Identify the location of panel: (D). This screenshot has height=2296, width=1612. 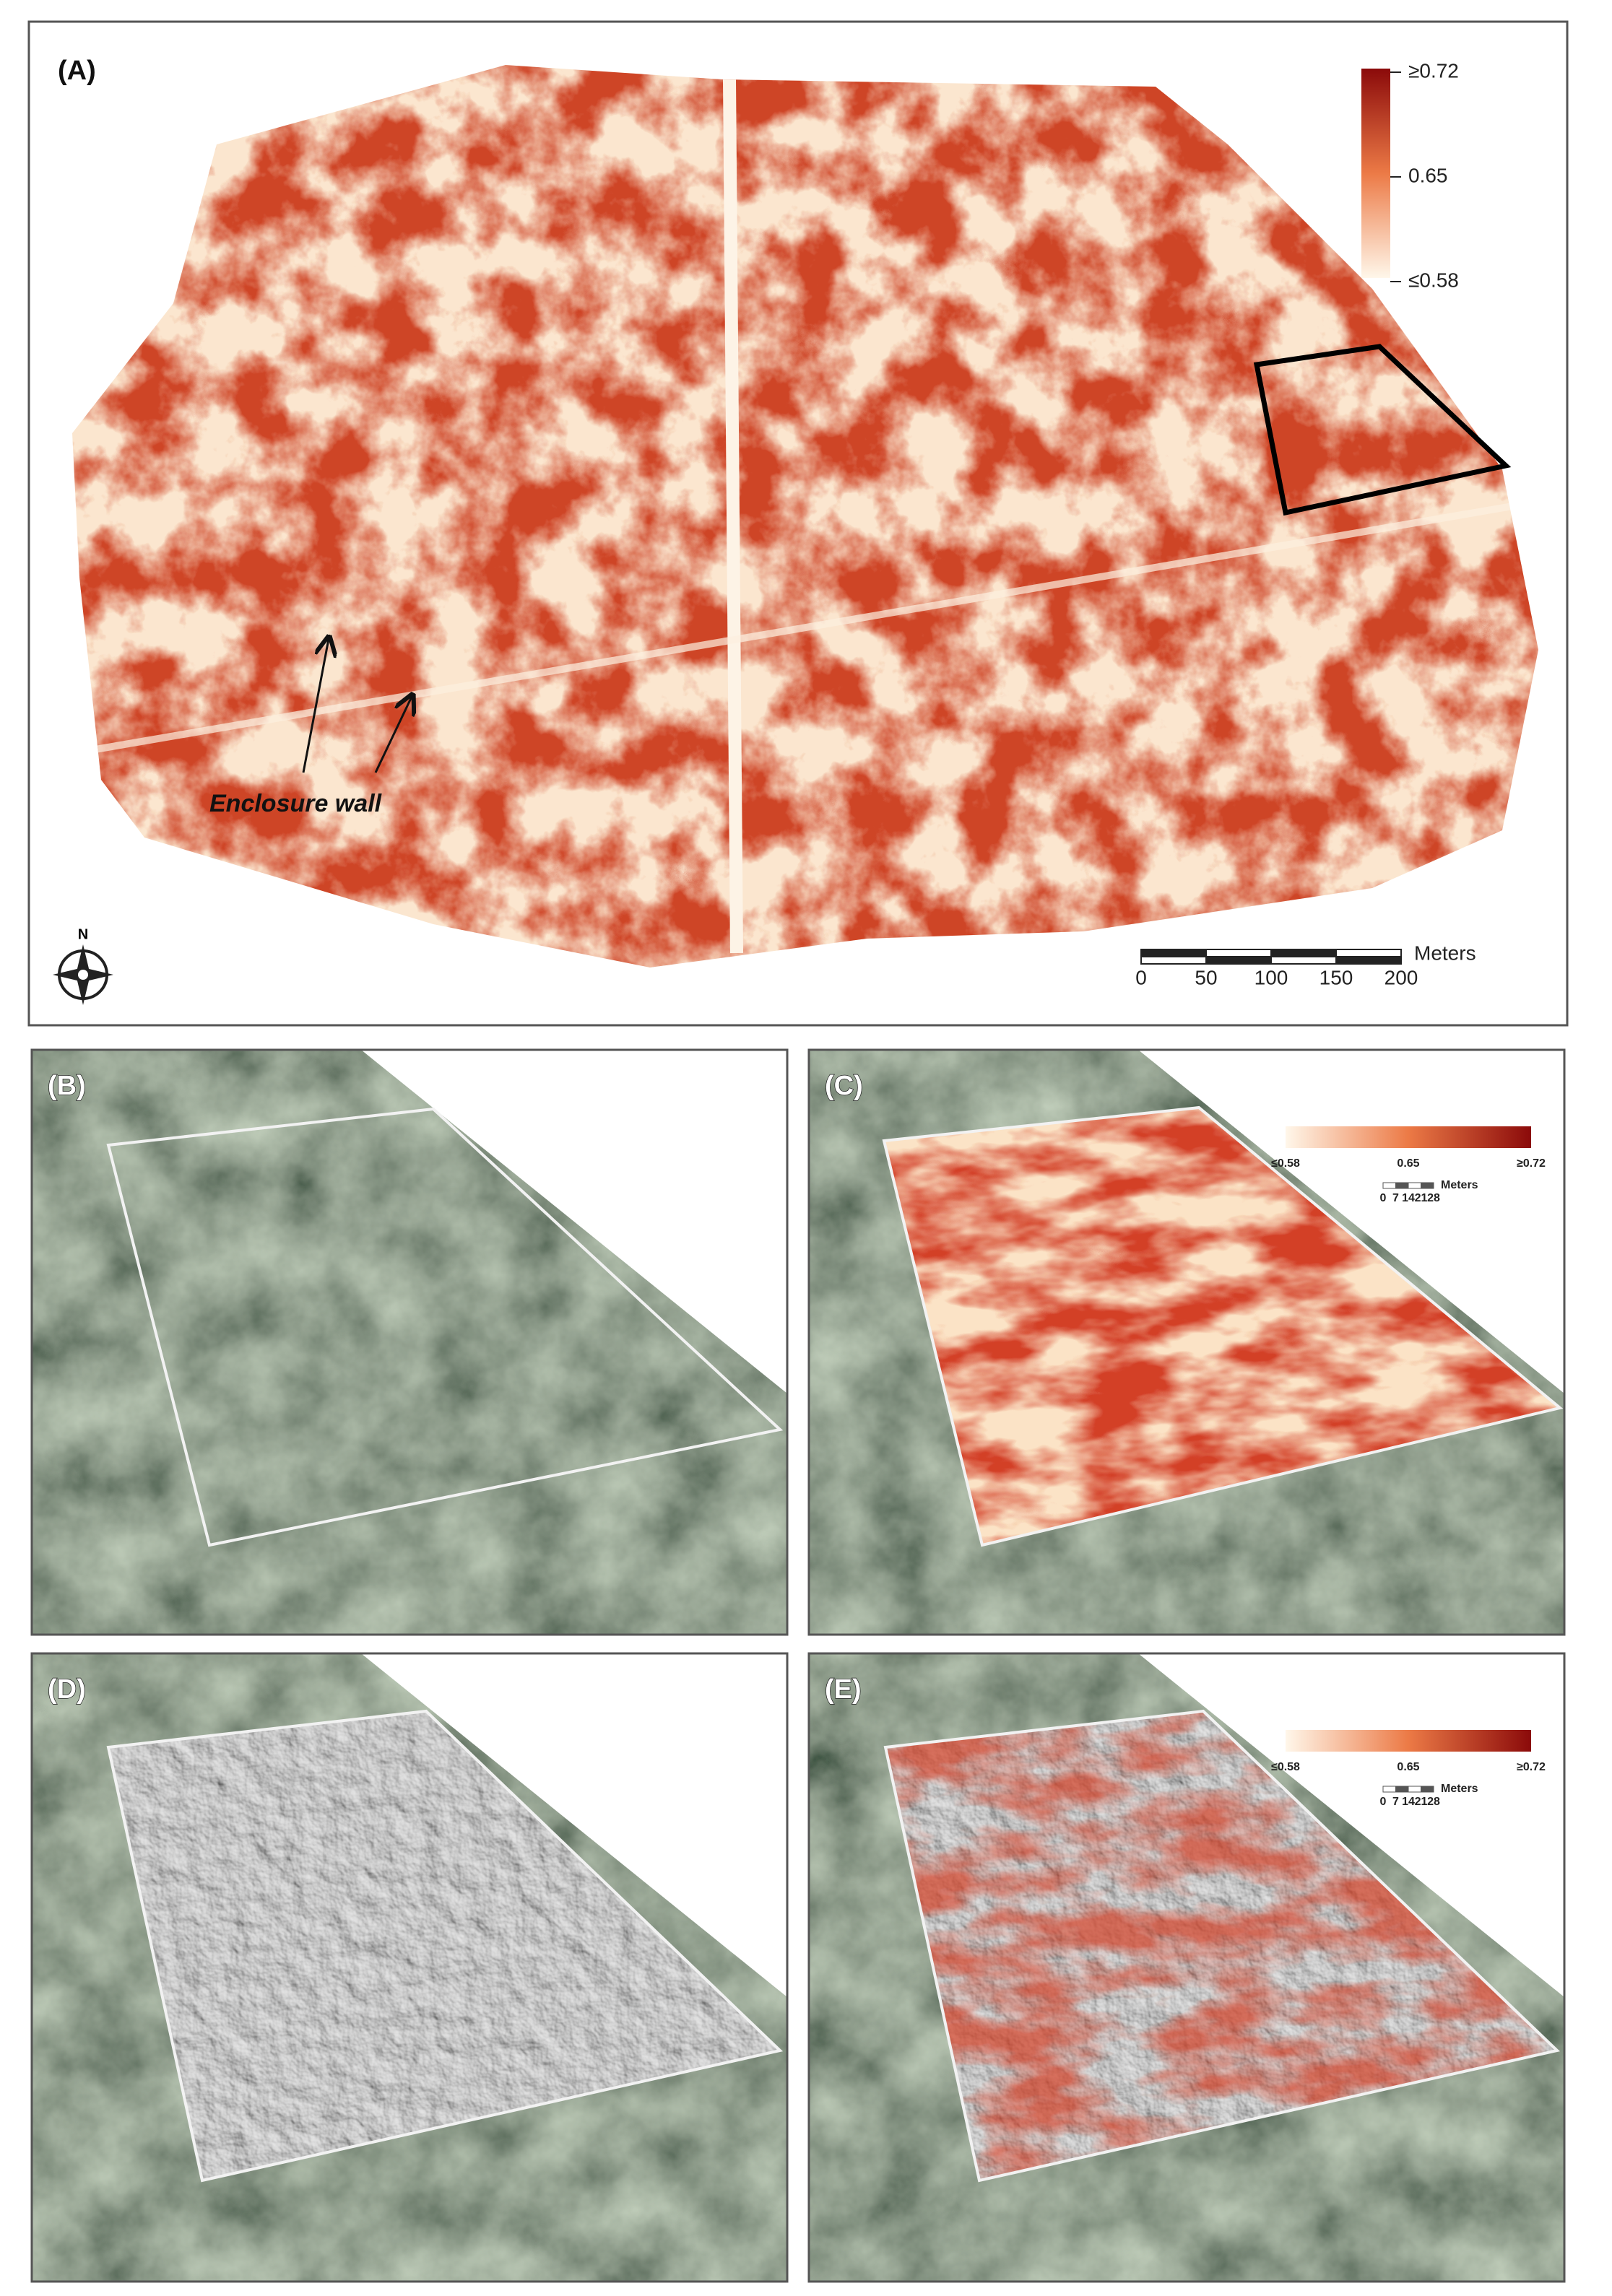
(409, 1967).